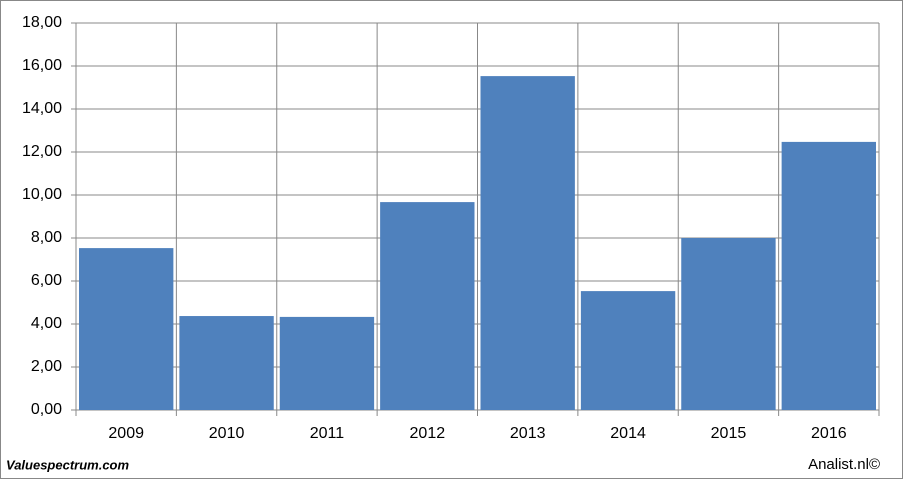 This screenshot has width=903, height=479. What do you see at coordinates (227, 433) in the screenshot?
I see `x-tick-label: 2010` at bounding box center [227, 433].